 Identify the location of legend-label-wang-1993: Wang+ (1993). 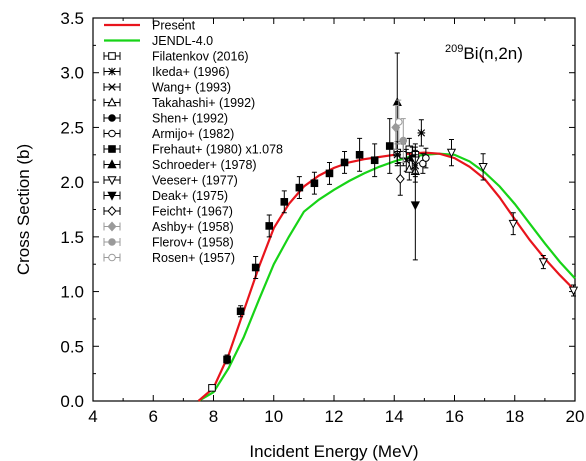
(191, 88).